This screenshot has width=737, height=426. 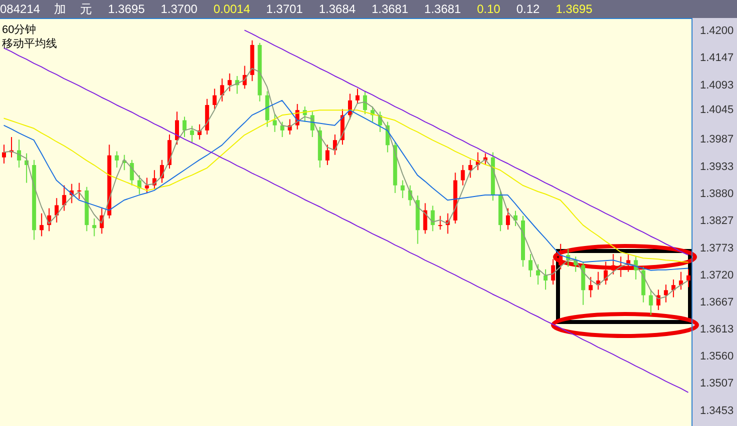 I want to click on y-tick-label: 1.4200, so click(x=717, y=31).